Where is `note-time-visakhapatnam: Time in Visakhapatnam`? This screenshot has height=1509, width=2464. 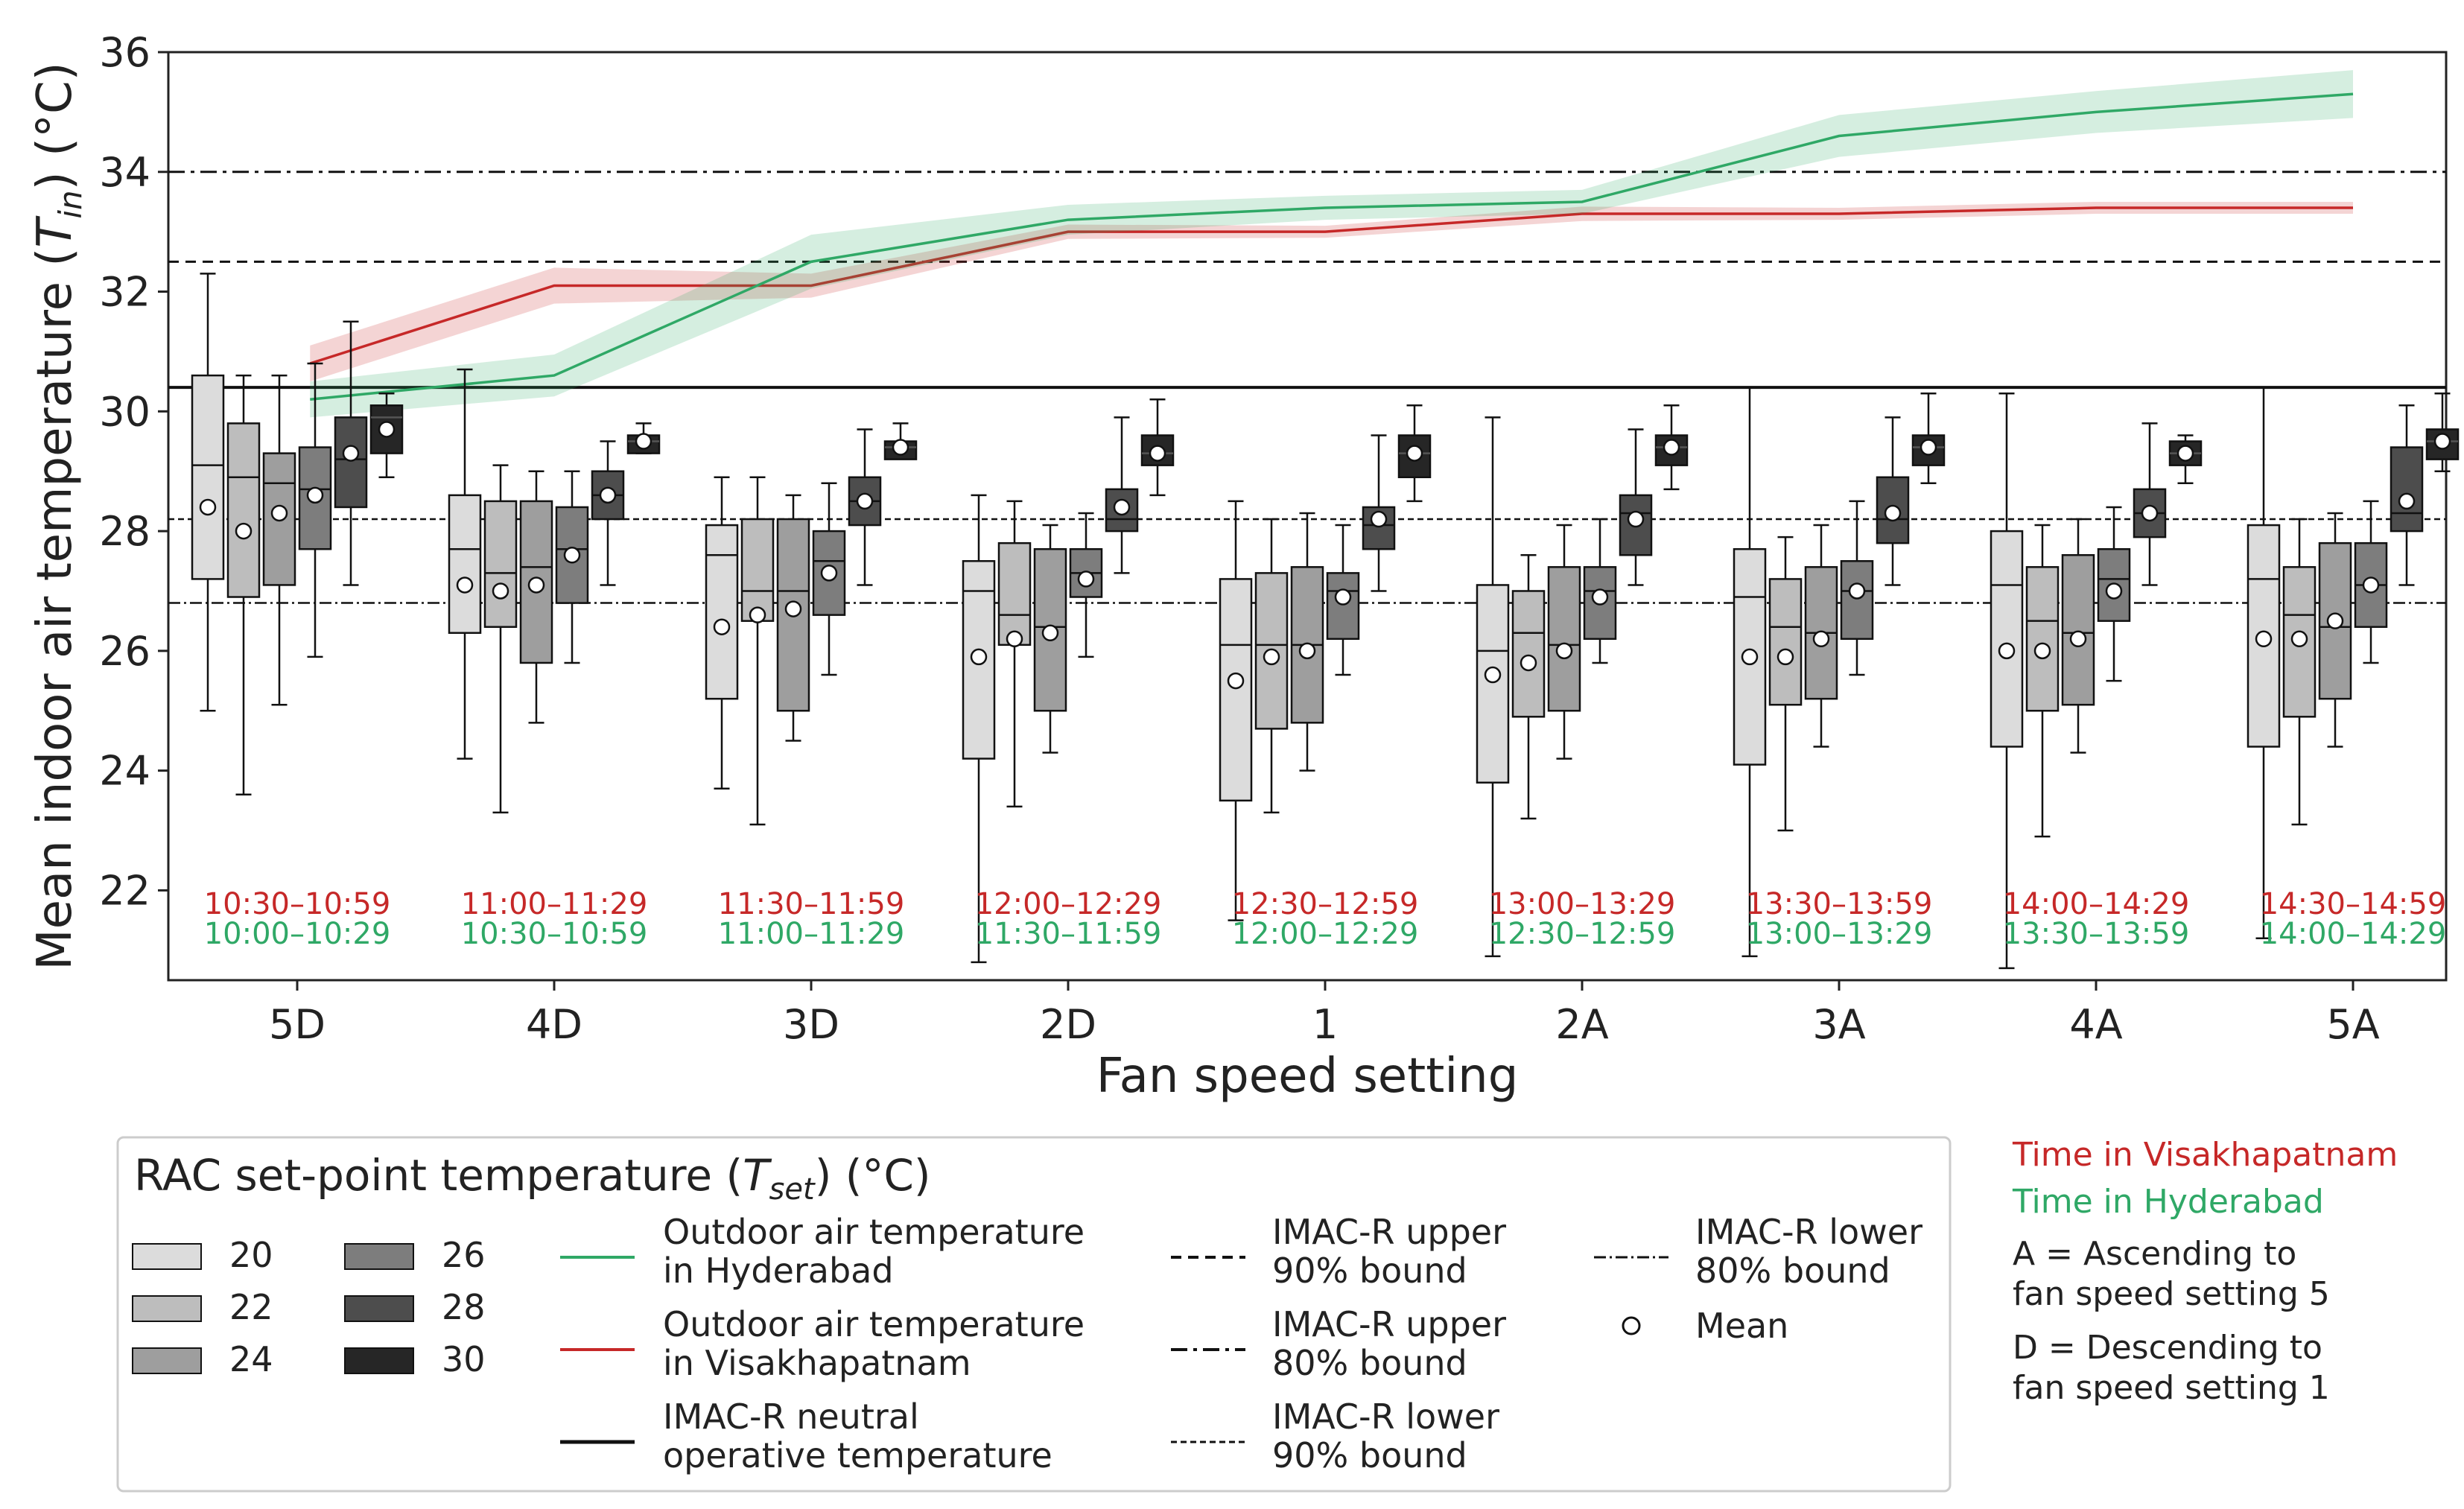 note-time-visakhapatnam: Time in Visakhapatnam is located at coordinates (2205, 1155).